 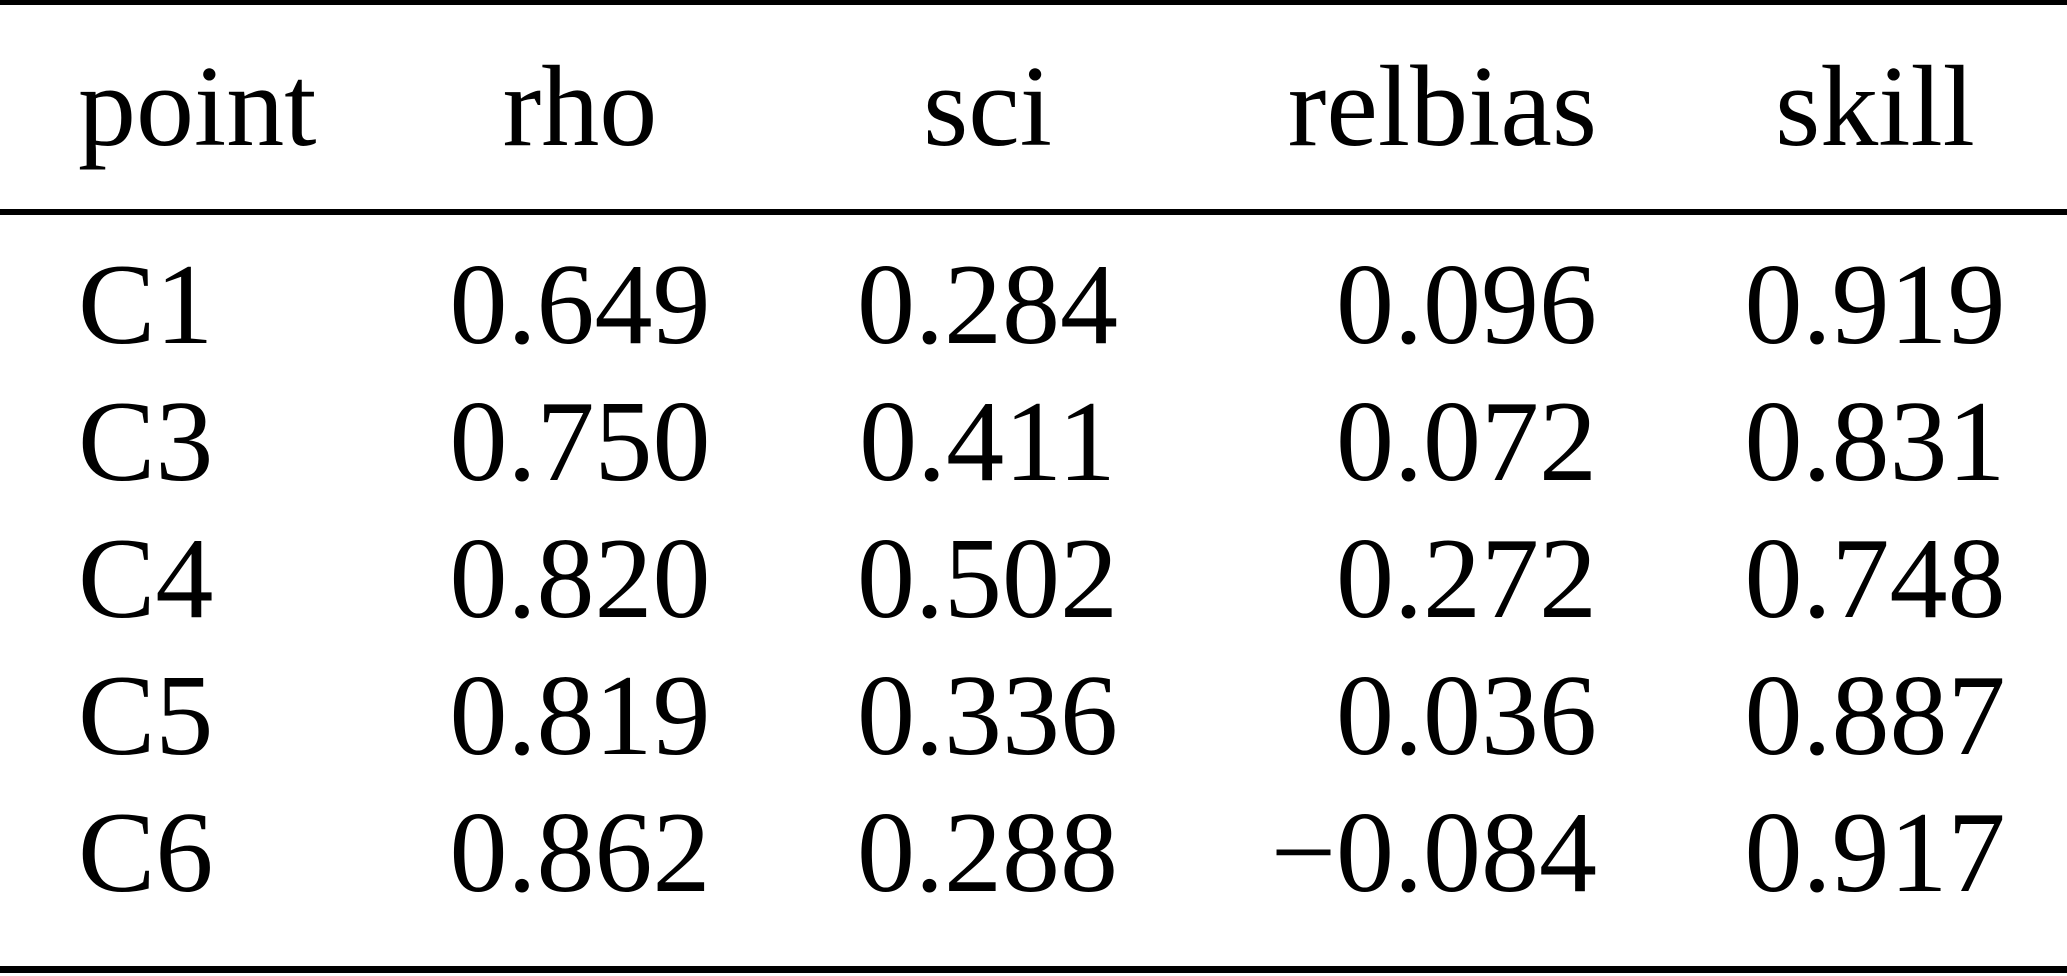 I want to click on cell-rho: 0.750, so click(x=580, y=442).